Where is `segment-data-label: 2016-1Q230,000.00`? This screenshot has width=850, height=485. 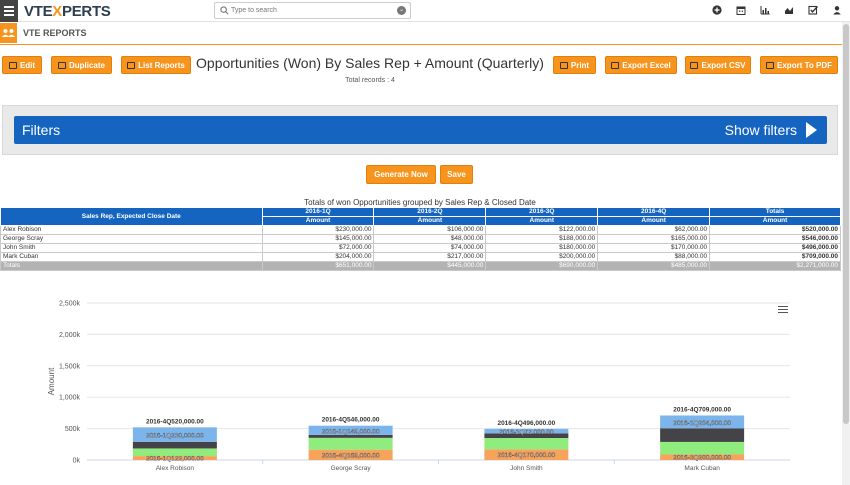 segment-data-label: 2016-1Q230,000.00 is located at coordinates (175, 435).